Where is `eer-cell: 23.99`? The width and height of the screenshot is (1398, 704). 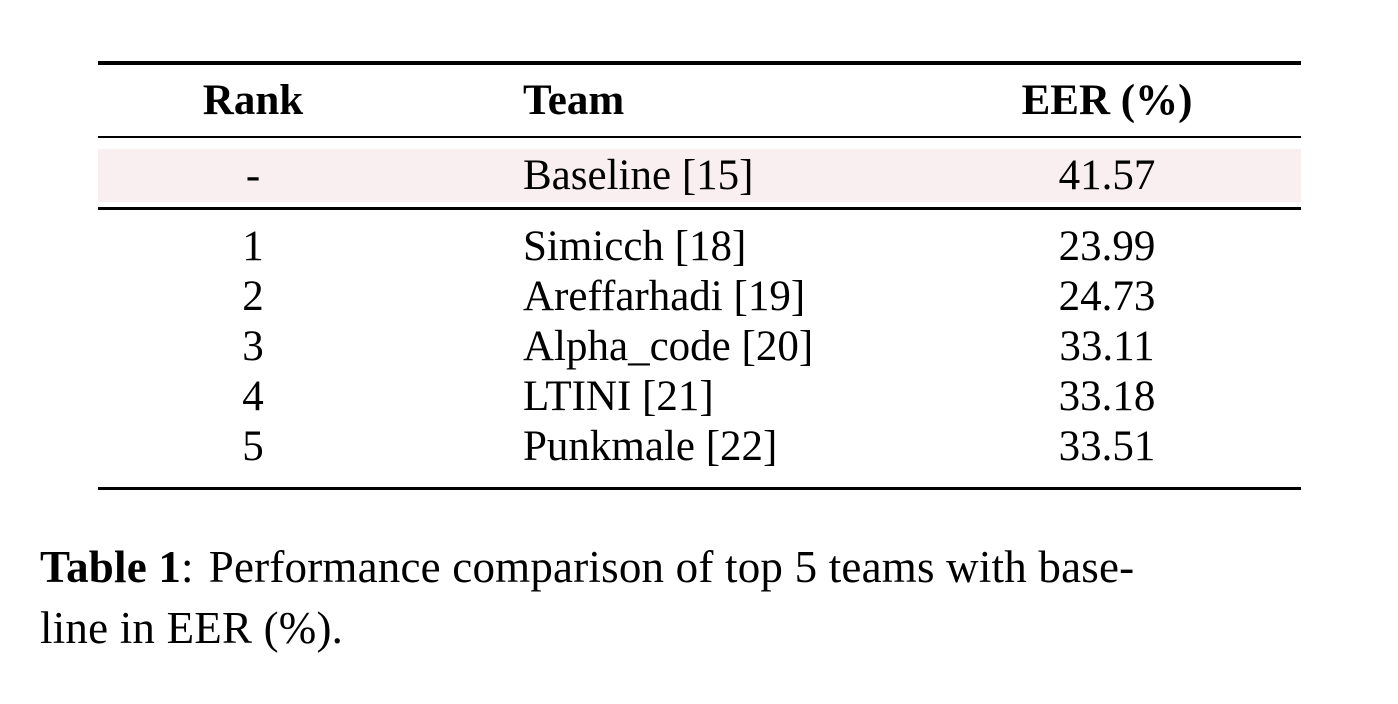 eer-cell: 23.99 is located at coordinates (1107, 246).